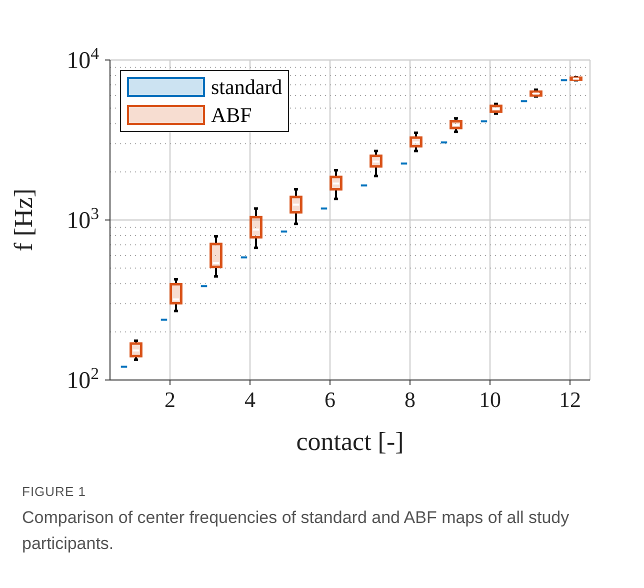 The image size is (644, 588). I want to click on x-tick-label: 8, so click(410, 399).